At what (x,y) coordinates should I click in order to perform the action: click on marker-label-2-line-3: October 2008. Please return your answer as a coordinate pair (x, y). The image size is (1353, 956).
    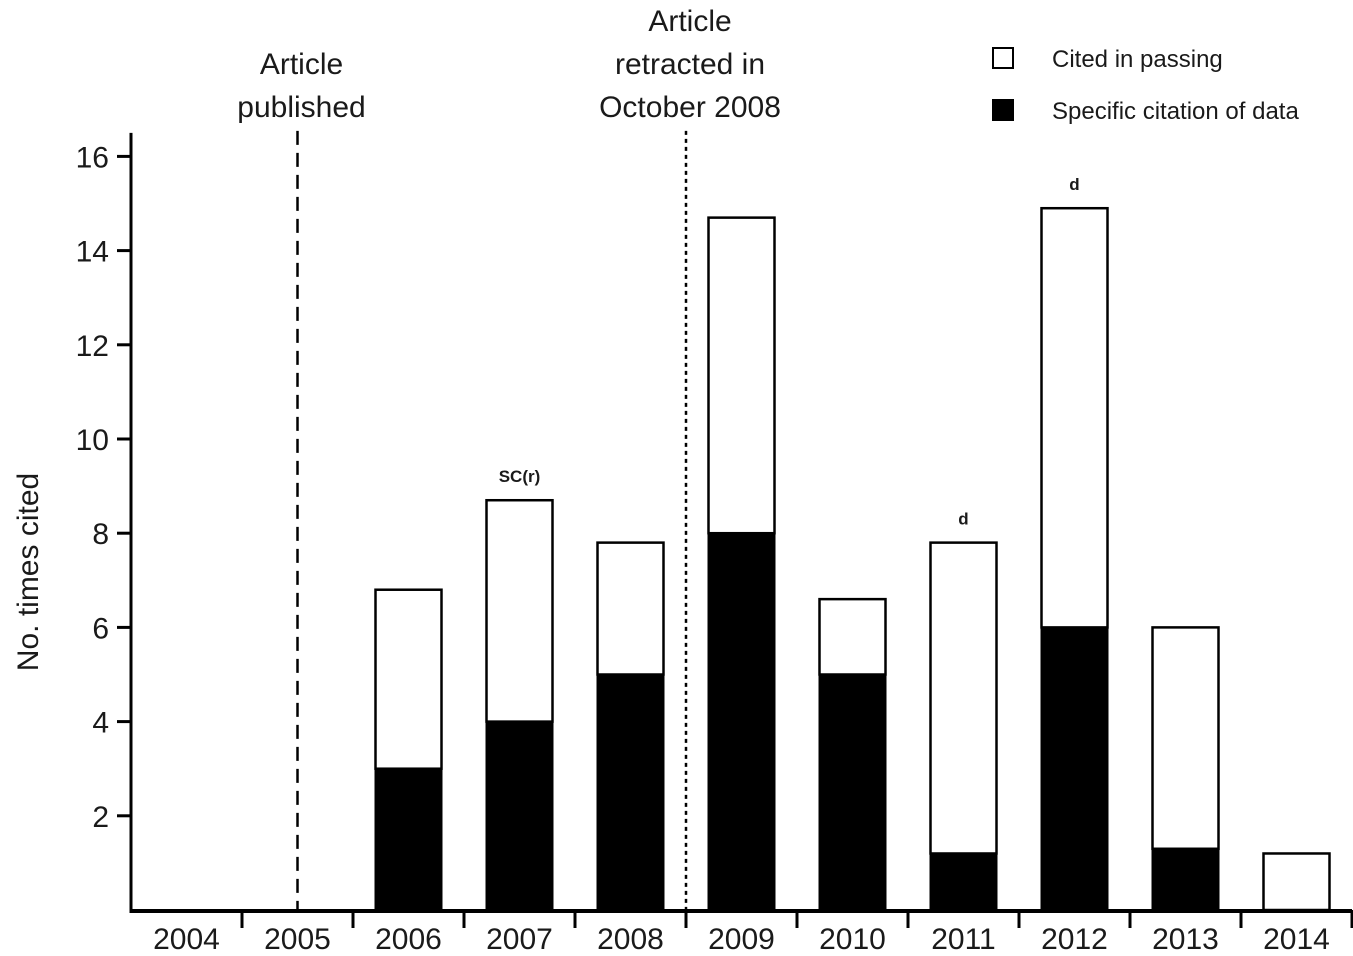
    Looking at the image, I should click on (690, 107).